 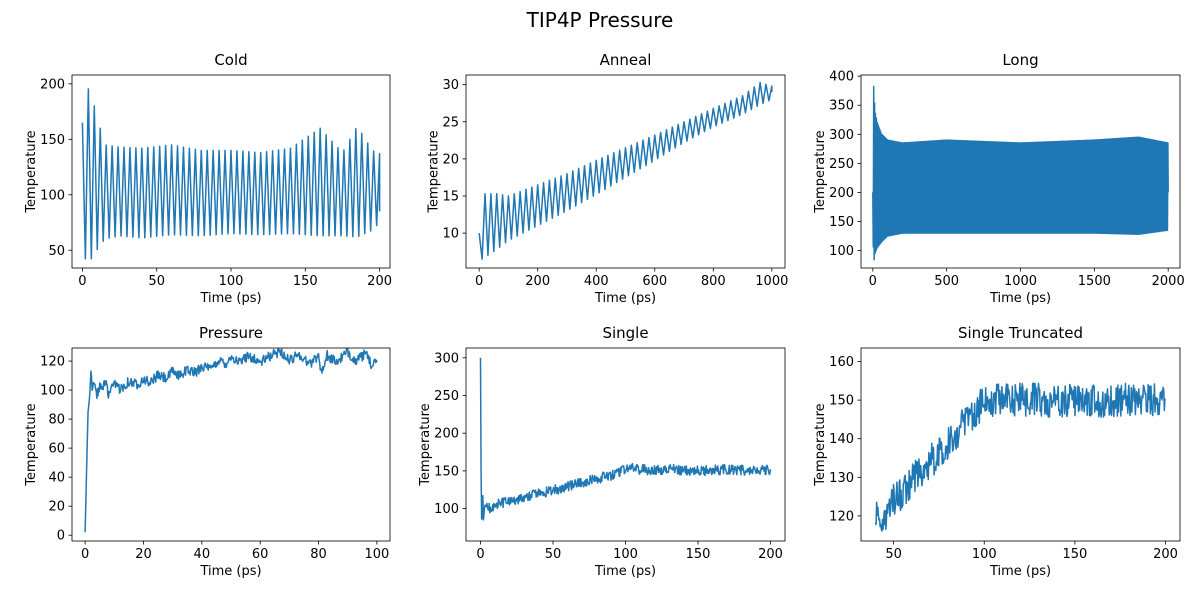 I want to click on x-tick-label: 600, so click(x=654, y=281).